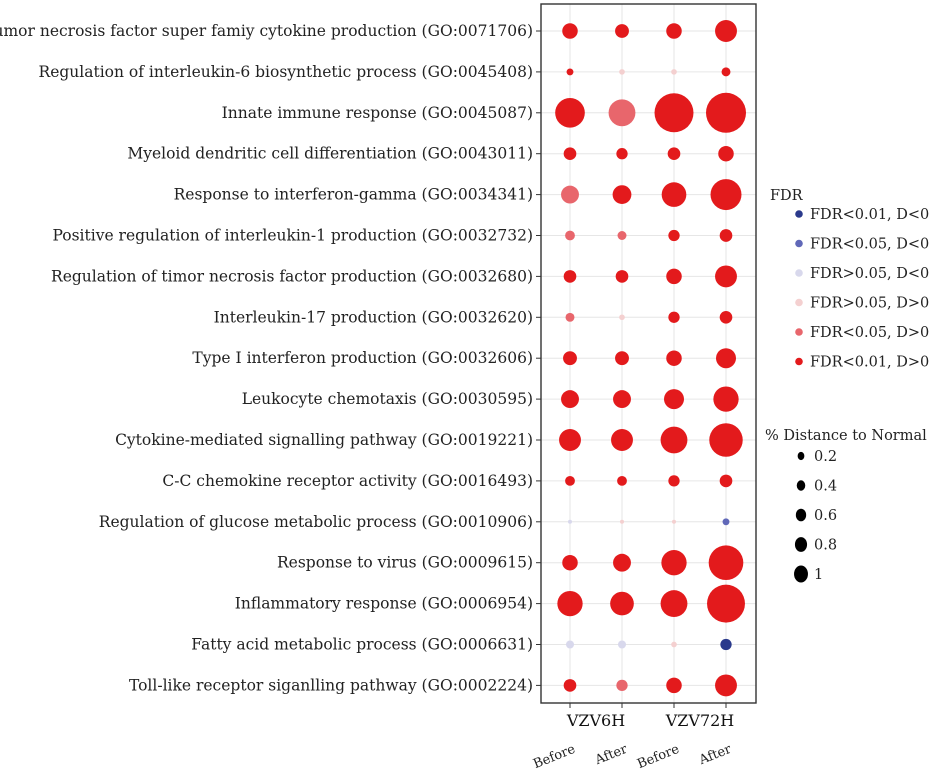 The width and height of the screenshot is (949, 772). Describe the element at coordinates (715, 755) in the screenshot. I see `x-condition-label-3: After` at that location.